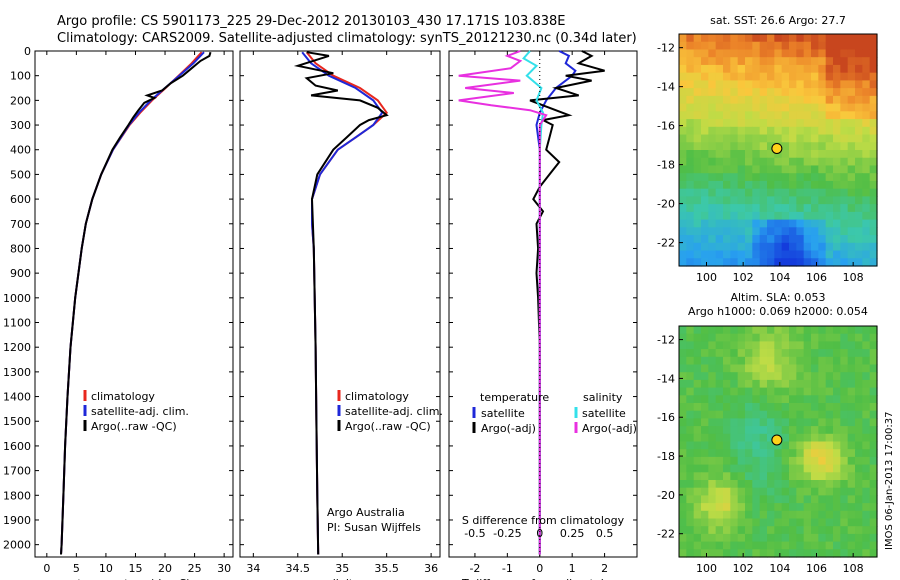 The width and height of the screenshot is (900, 580). I want to click on sal-legend-label: satellite-adj. clim., so click(394, 411).